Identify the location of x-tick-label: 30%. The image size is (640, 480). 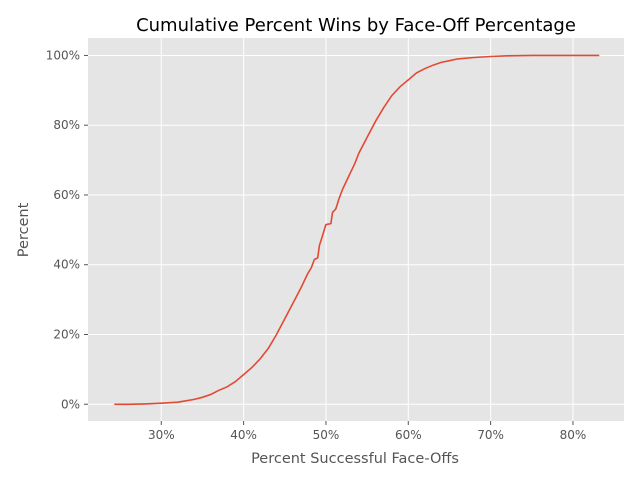
(161, 435).